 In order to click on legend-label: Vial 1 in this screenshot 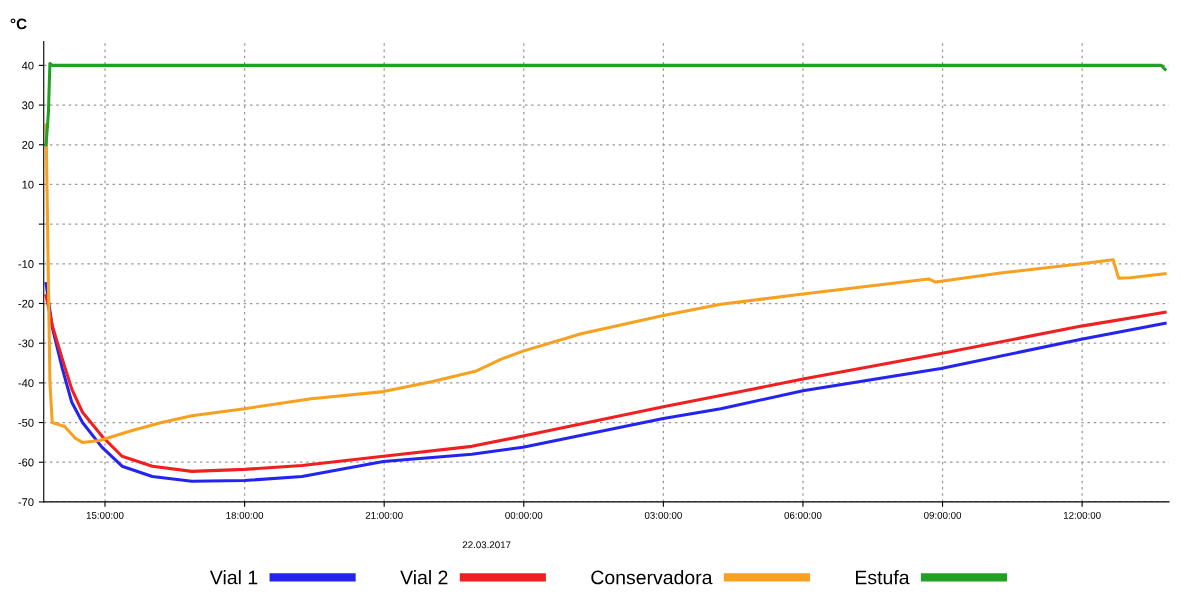, I will do `click(233, 577)`.